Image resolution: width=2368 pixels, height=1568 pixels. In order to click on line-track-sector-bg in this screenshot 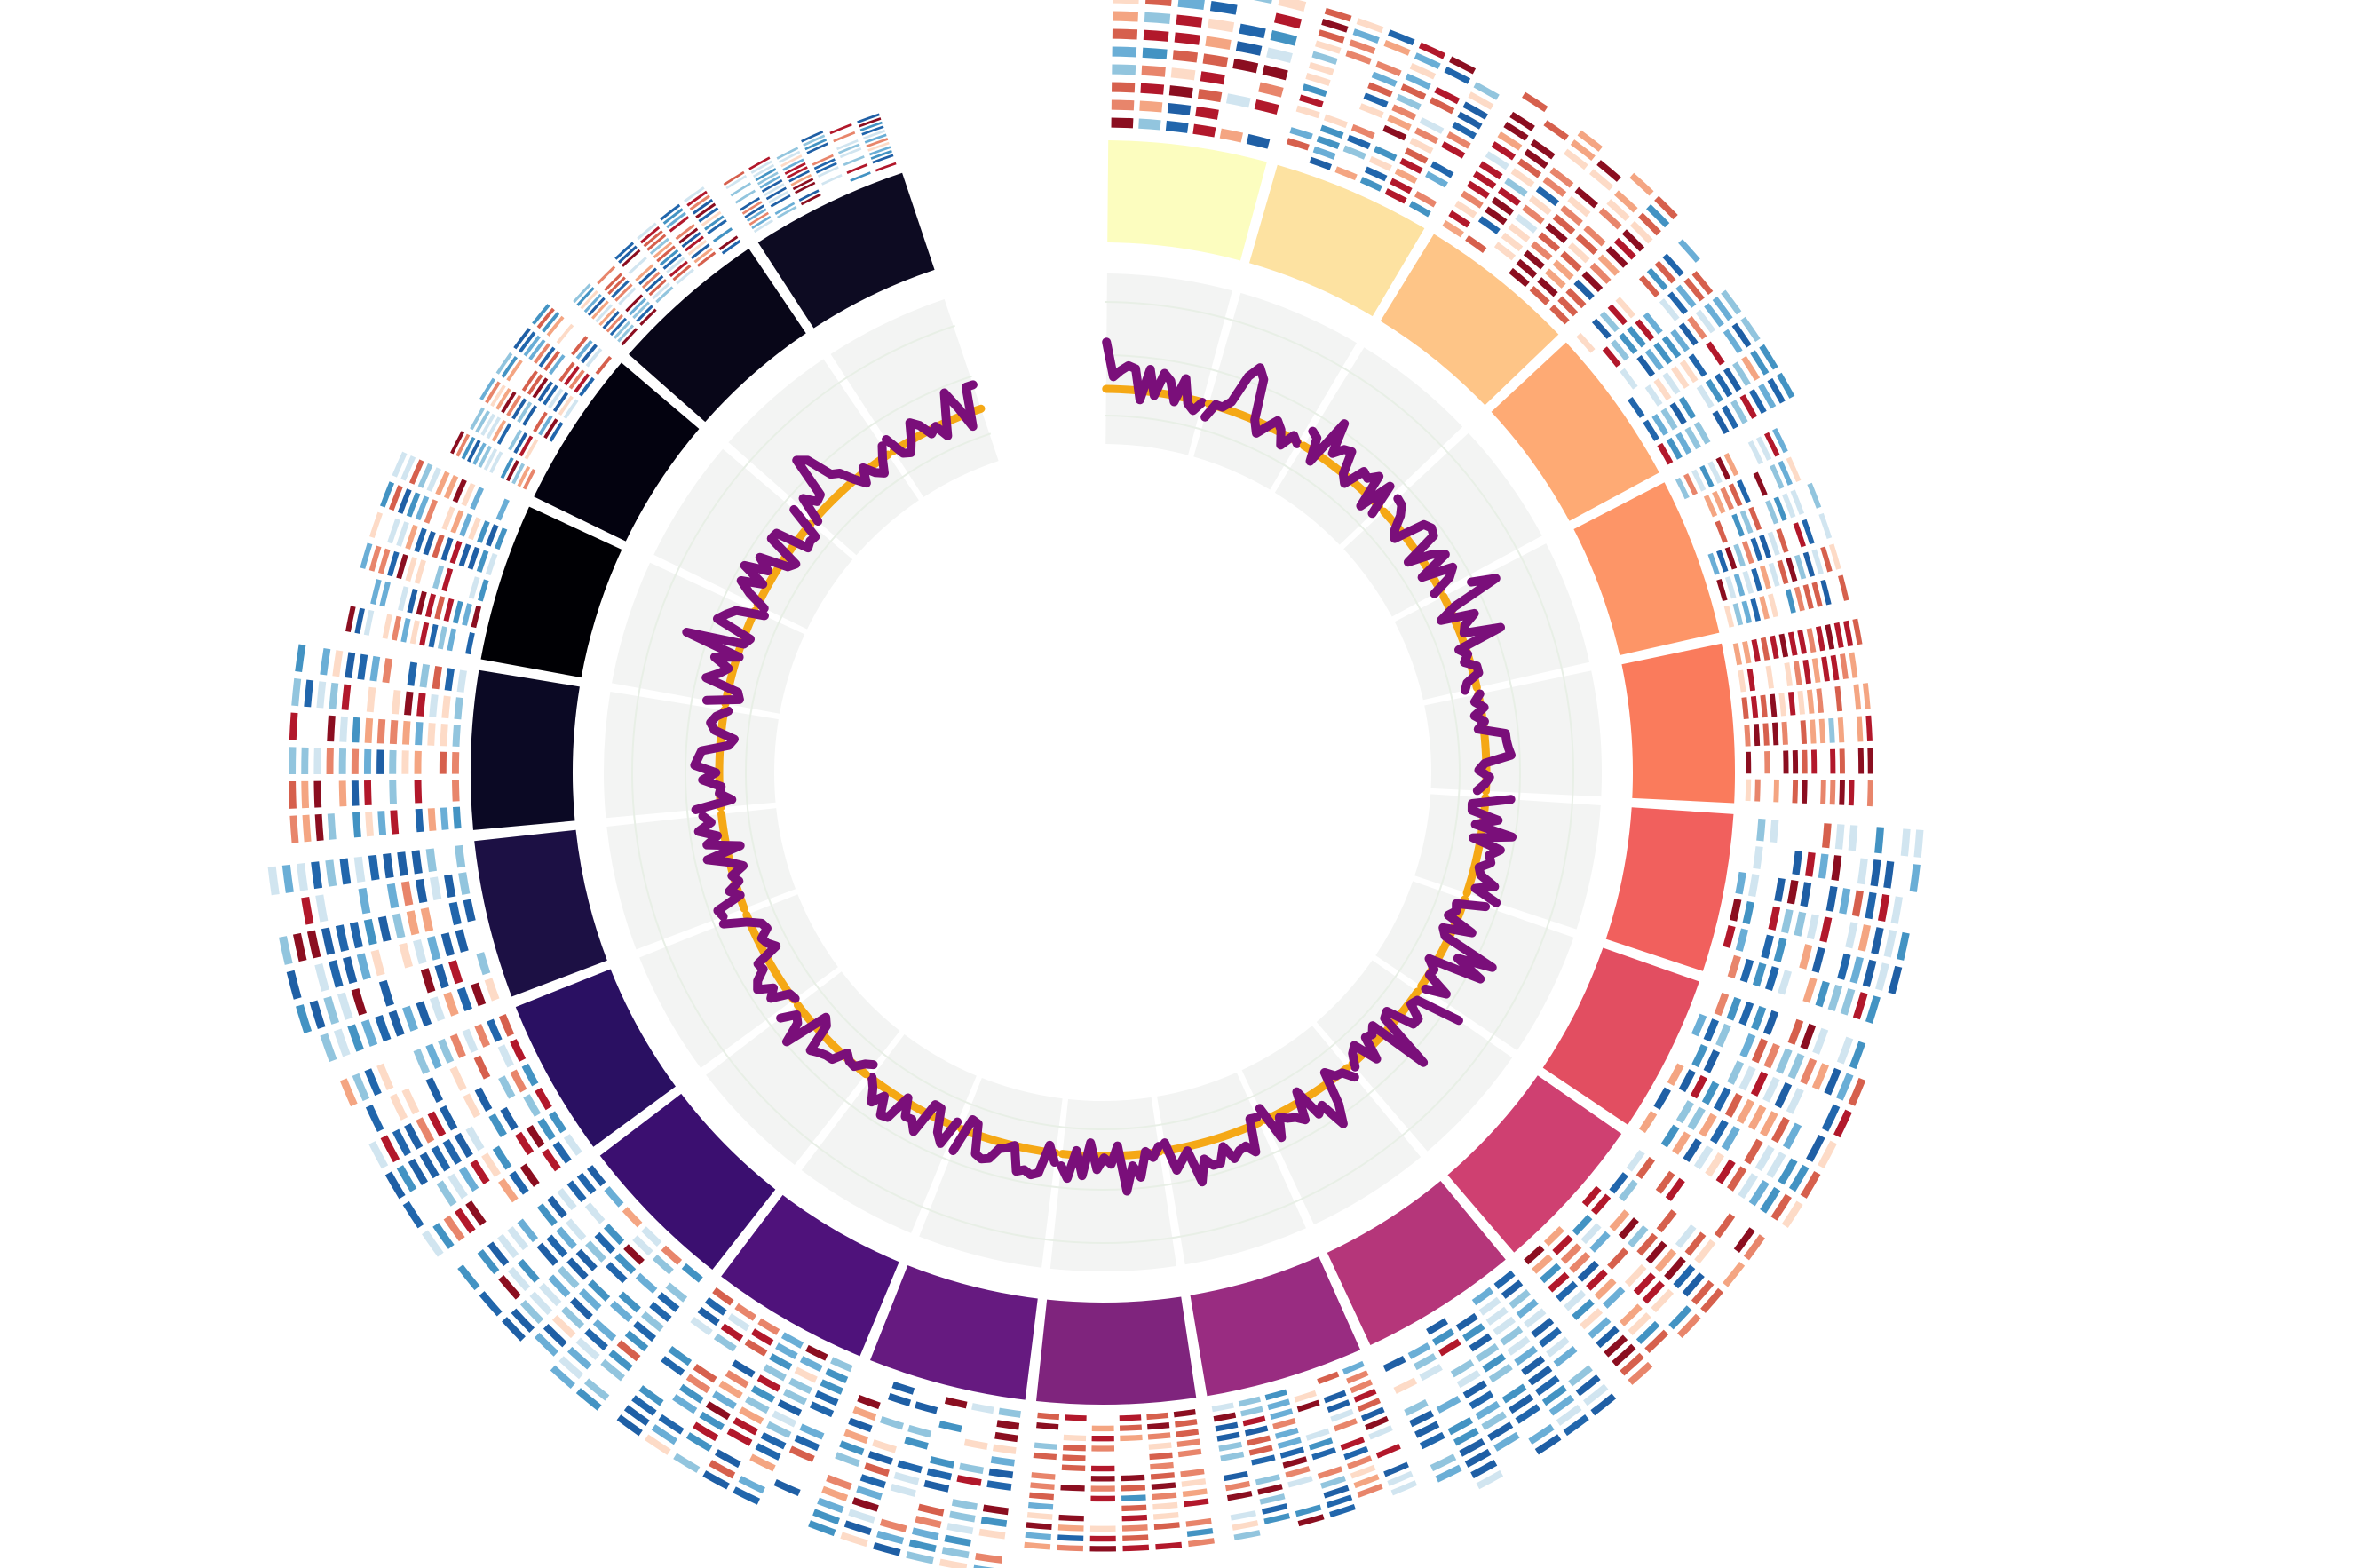, I will do `click(738, 981)`.